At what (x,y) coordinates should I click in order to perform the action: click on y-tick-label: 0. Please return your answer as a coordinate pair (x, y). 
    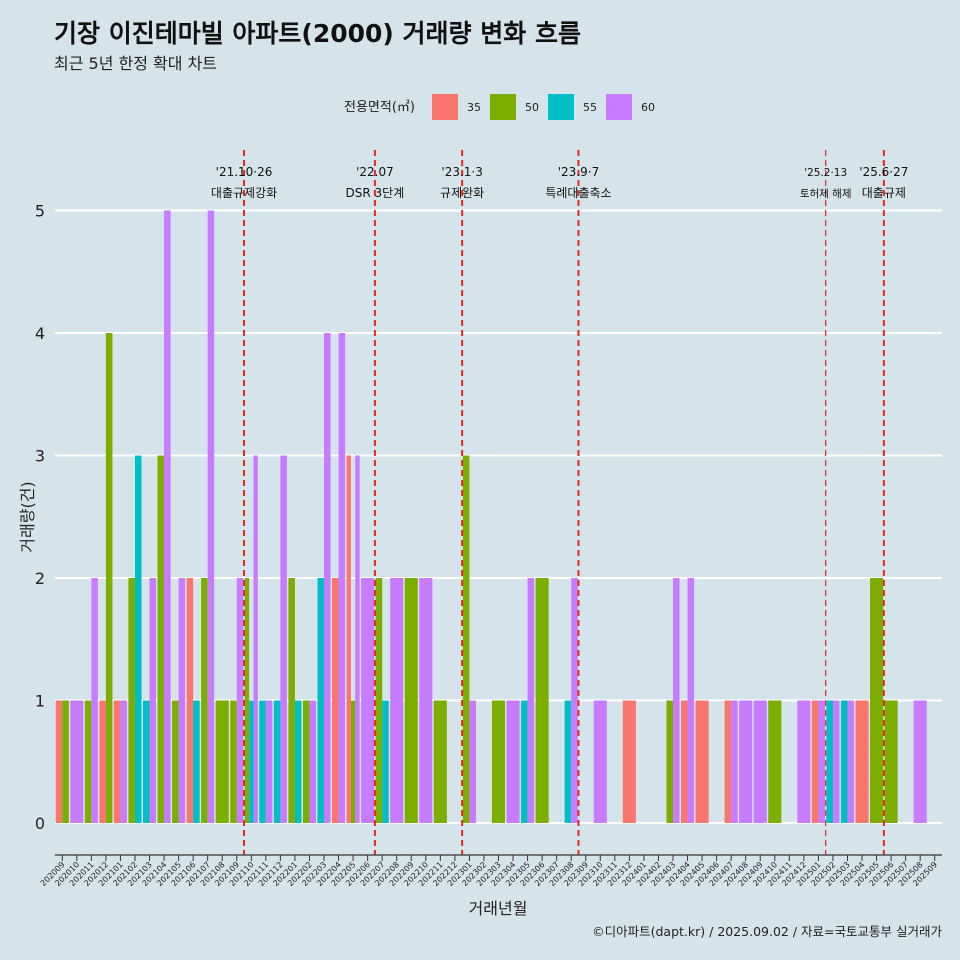
    Looking at the image, I should click on (40, 823).